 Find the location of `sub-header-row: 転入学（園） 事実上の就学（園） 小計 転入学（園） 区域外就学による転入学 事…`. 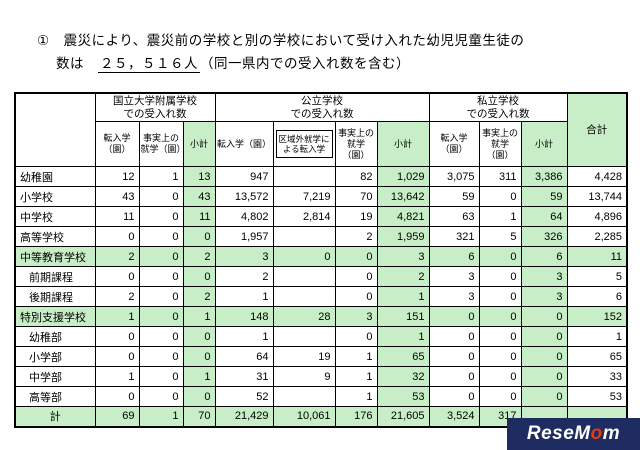

sub-header-row: 転入学（園） 事実上の就学（園） 小計 転入学（園） 区域外就学による転入学 事… is located at coordinates (321, 144).